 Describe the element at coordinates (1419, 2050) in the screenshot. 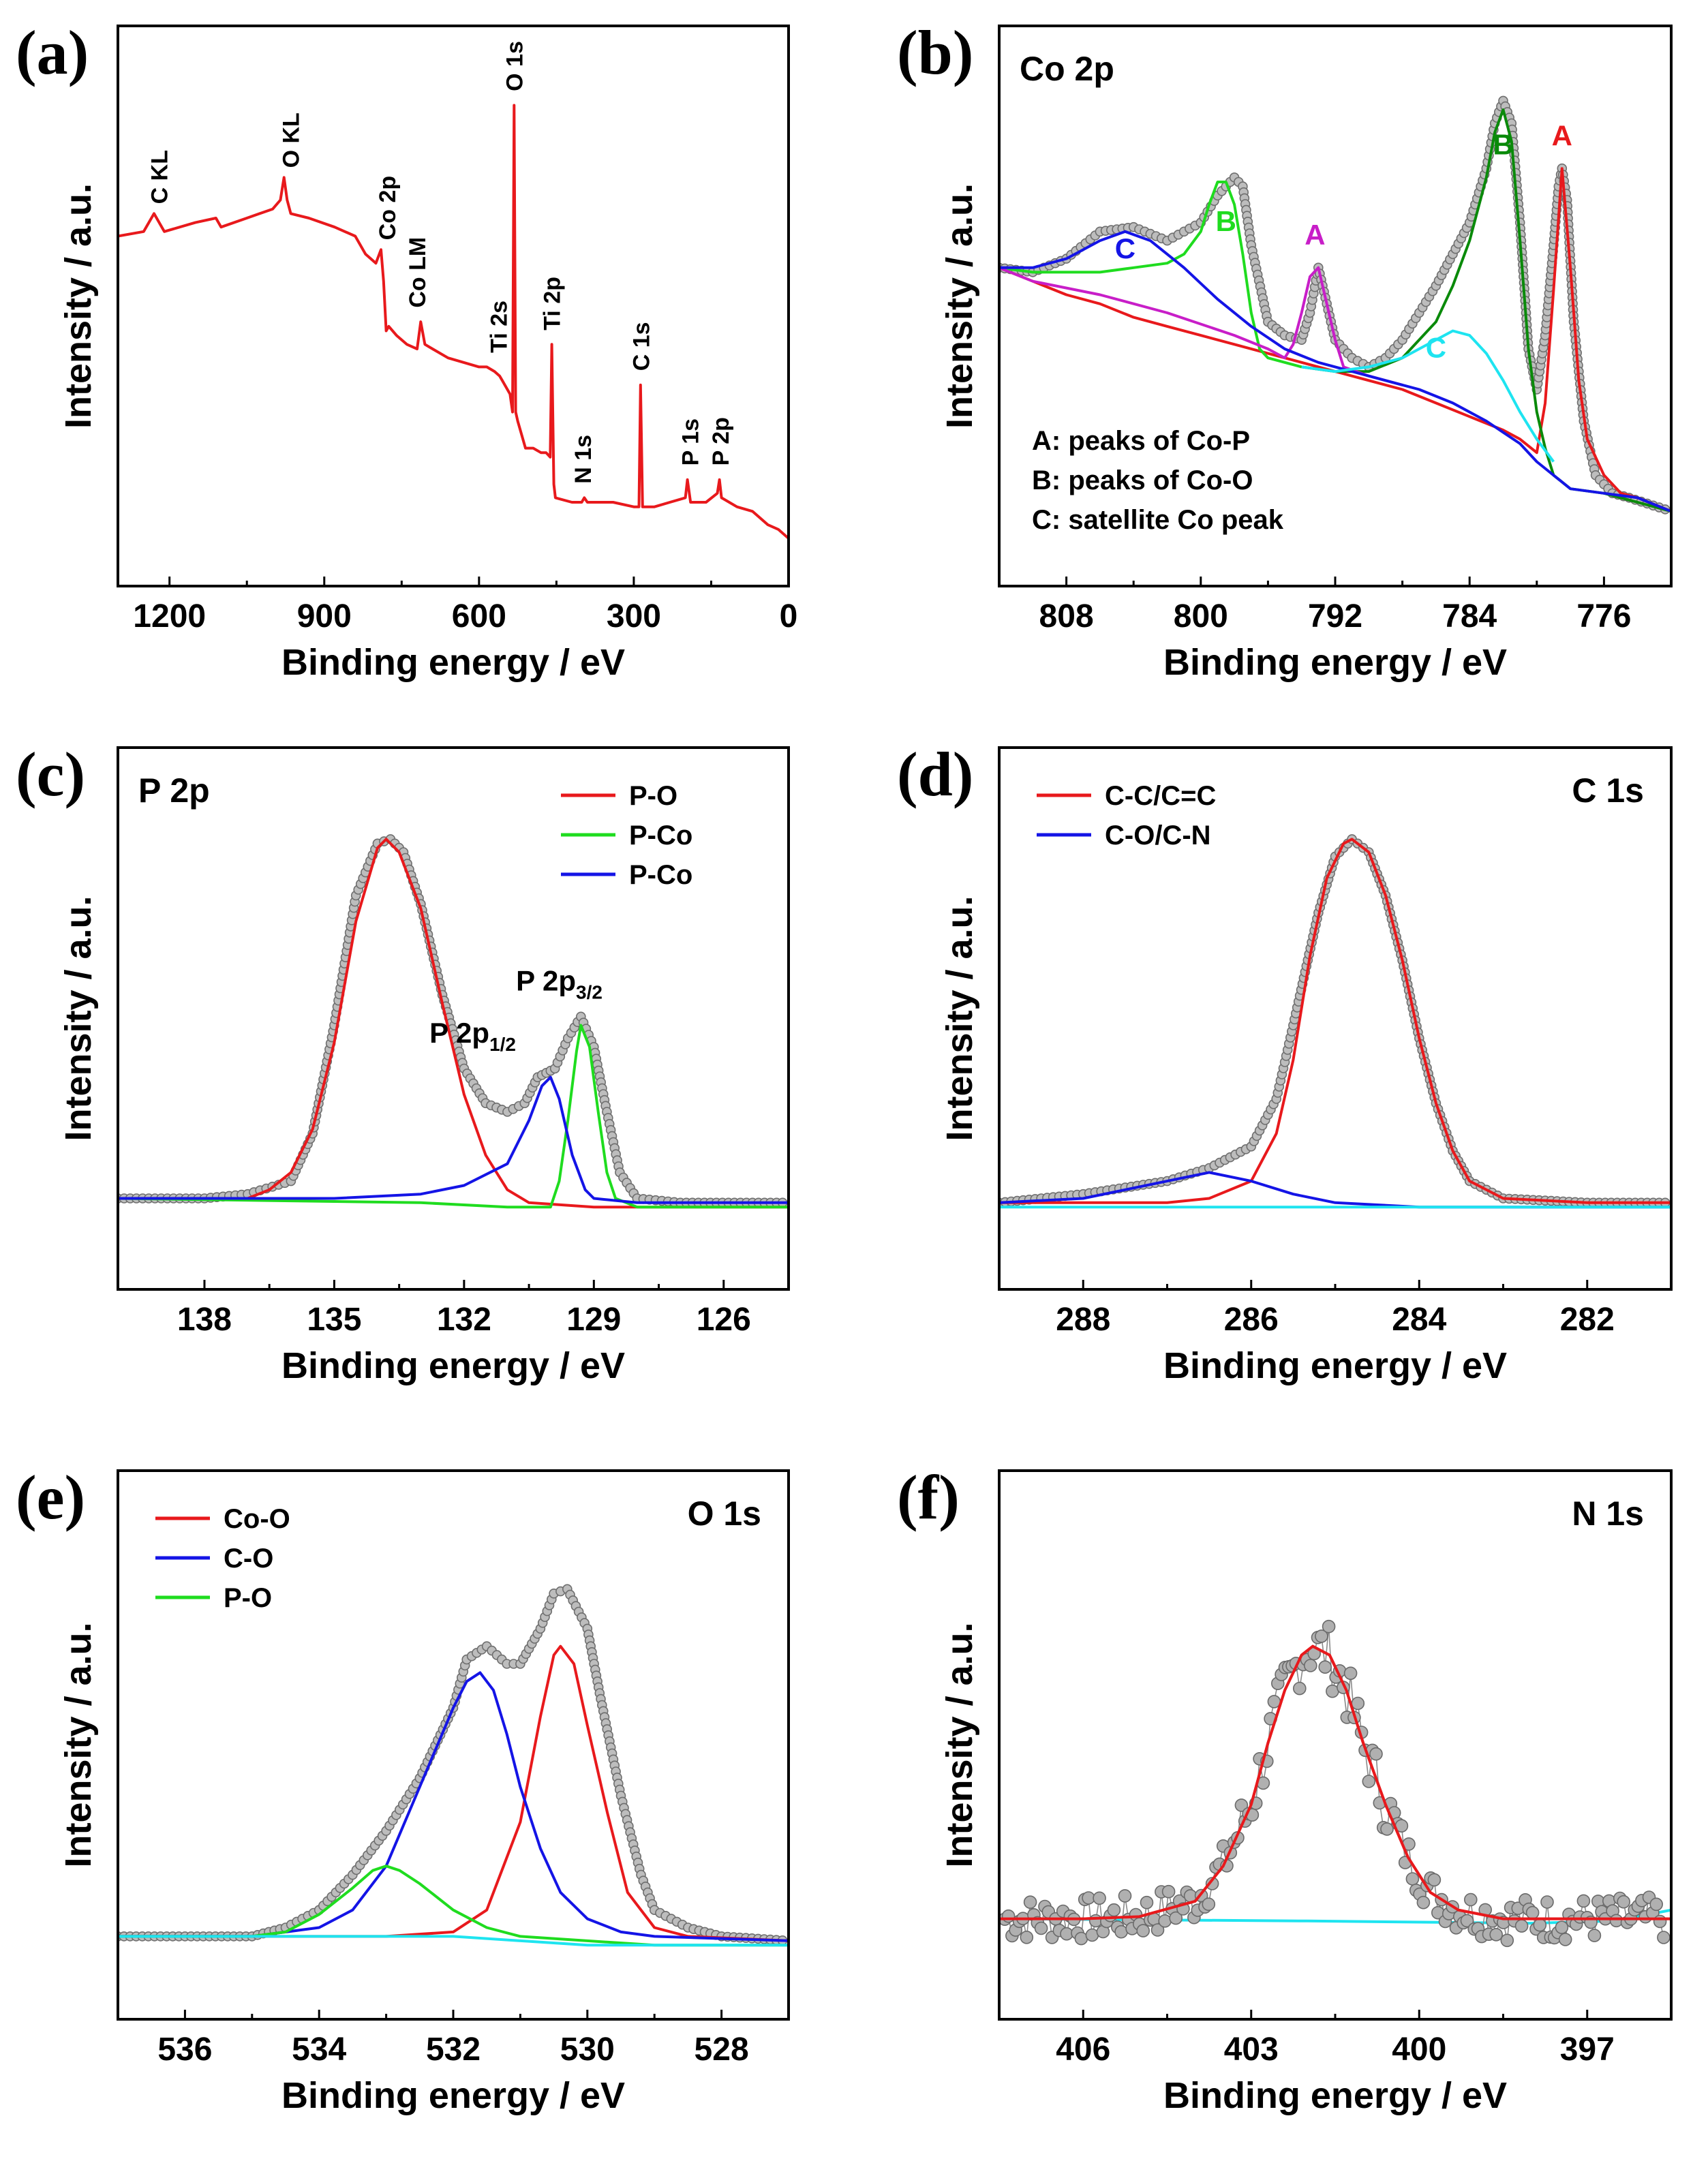

I see `x-tick-label: 400` at that location.